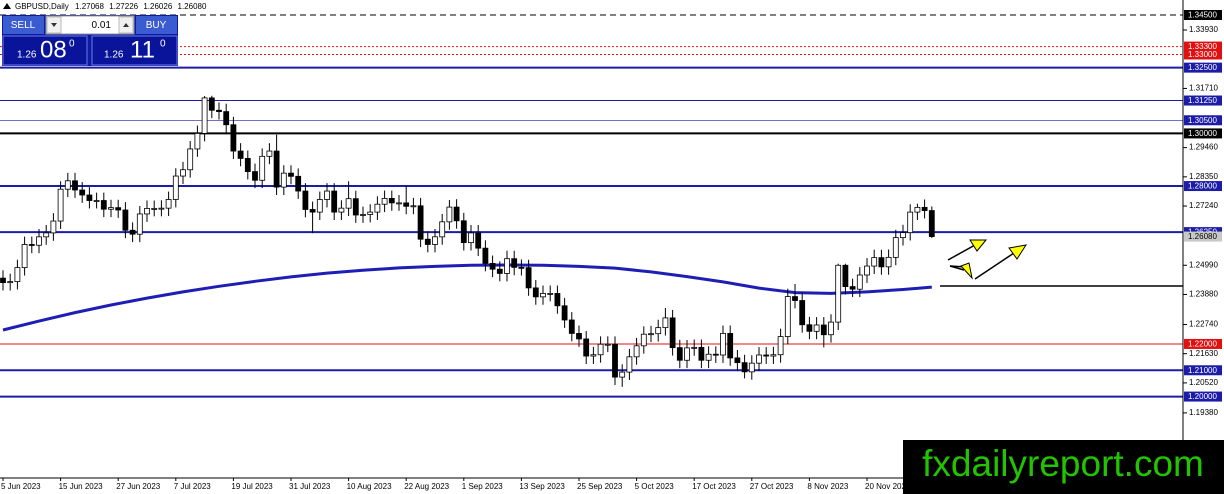  I want to click on y-tick-label: 1.20520, so click(1203, 382).